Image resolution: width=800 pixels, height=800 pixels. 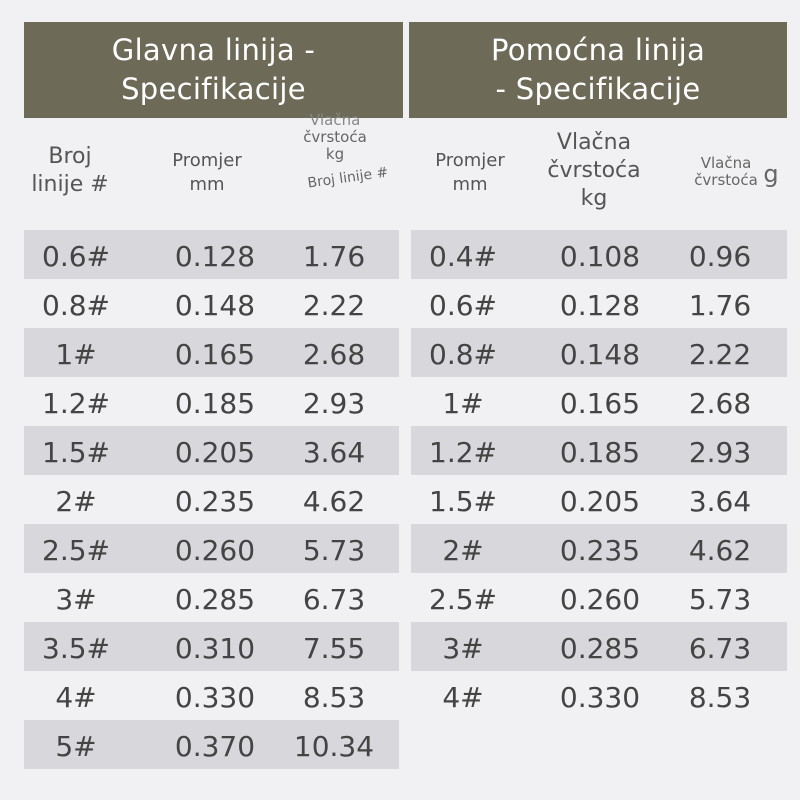 What do you see at coordinates (76, 305) in the screenshot?
I see `line-number-cell: 0.8#` at bounding box center [76, 305].